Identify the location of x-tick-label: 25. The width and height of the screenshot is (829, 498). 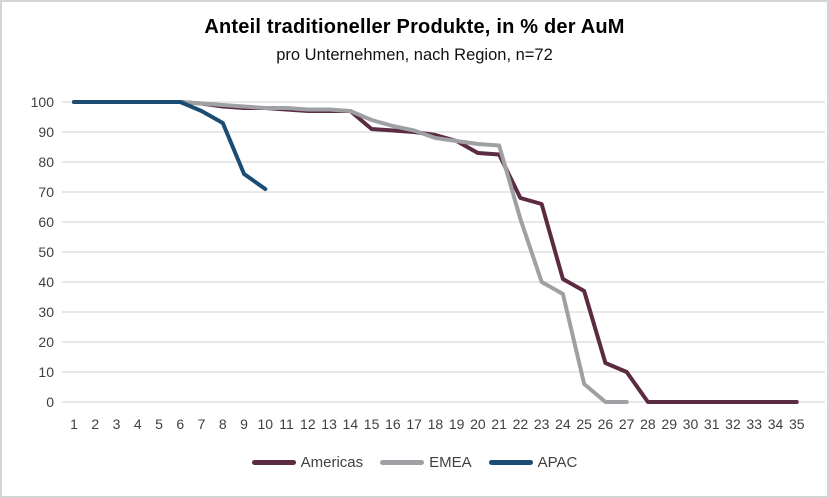
(584, 424).